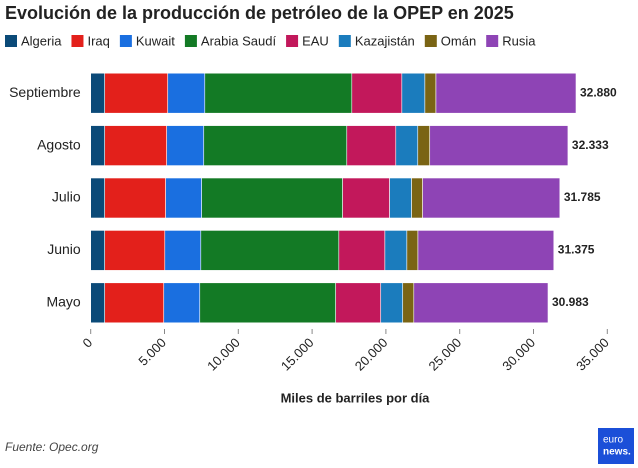 This screenshot has width=638, height=468. I want to click on legend-label: Kuwait, so click(155, 40).